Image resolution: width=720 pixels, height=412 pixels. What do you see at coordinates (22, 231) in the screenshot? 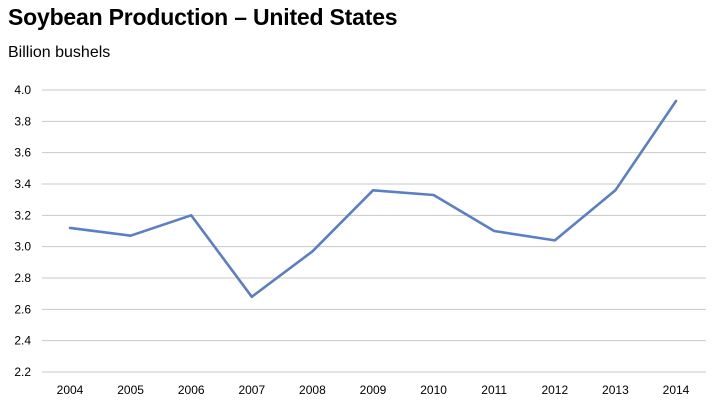
I see `y-tick-labels: 2.2 2.4 2.6 2.8 3.0 3.2 3.4 3.6 3.8 4.0` at bounding box center [22, 231].